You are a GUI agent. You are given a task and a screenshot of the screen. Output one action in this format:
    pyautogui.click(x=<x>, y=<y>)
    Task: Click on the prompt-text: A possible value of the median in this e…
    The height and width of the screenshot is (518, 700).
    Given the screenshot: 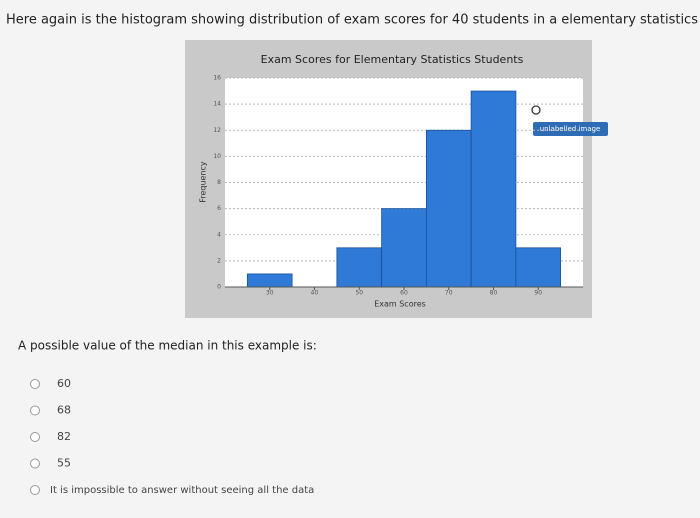 What is the action you would take?
    pyautogui.click(x=167, y=346)
    